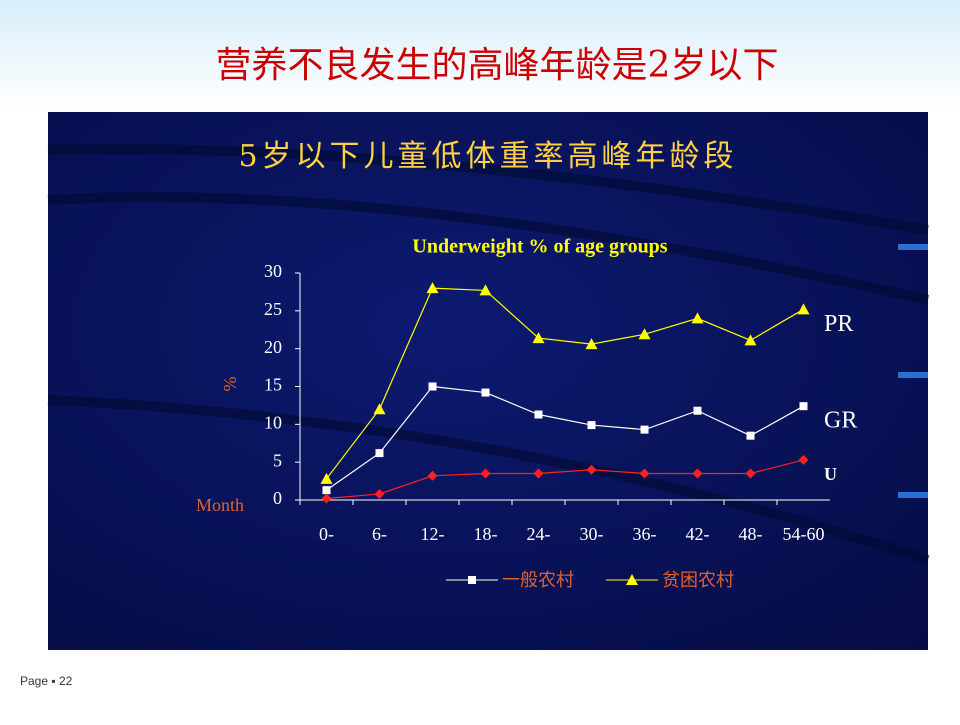 Image resolution: width=960 pixels, height=725 pixels. Describe the element at coordinates (273, 422) in the screenshot. I see `y-tick-label: 10` at that location.